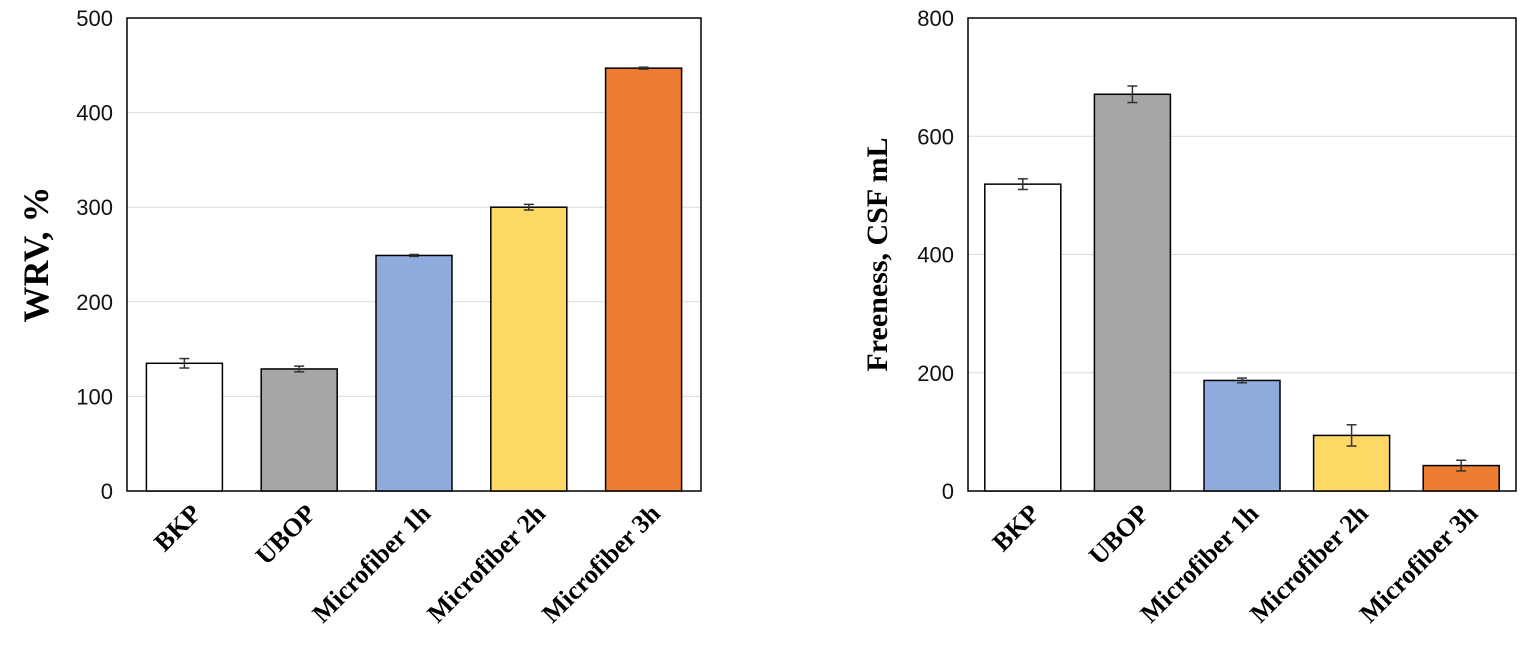 This screenshot has width=1538, height=667. I want to click on y-tick-label: 800, so click(935, 18).